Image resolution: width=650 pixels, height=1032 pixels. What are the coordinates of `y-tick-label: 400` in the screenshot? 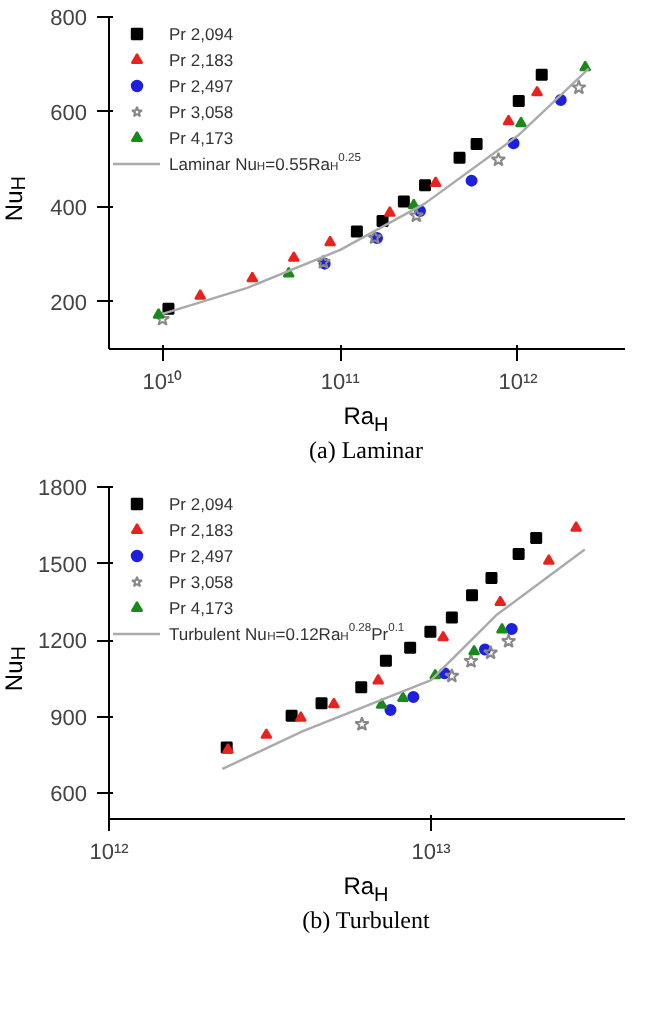 It's located at (69, 208).